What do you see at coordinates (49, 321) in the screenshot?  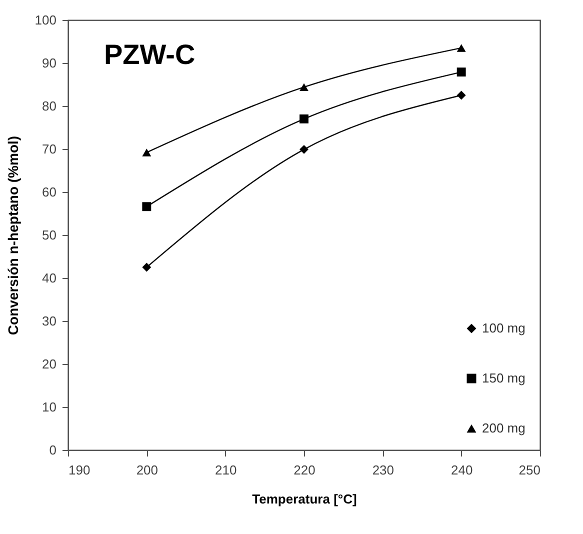 I see `y-tick-label: 30` at bounding box center [49, 321].